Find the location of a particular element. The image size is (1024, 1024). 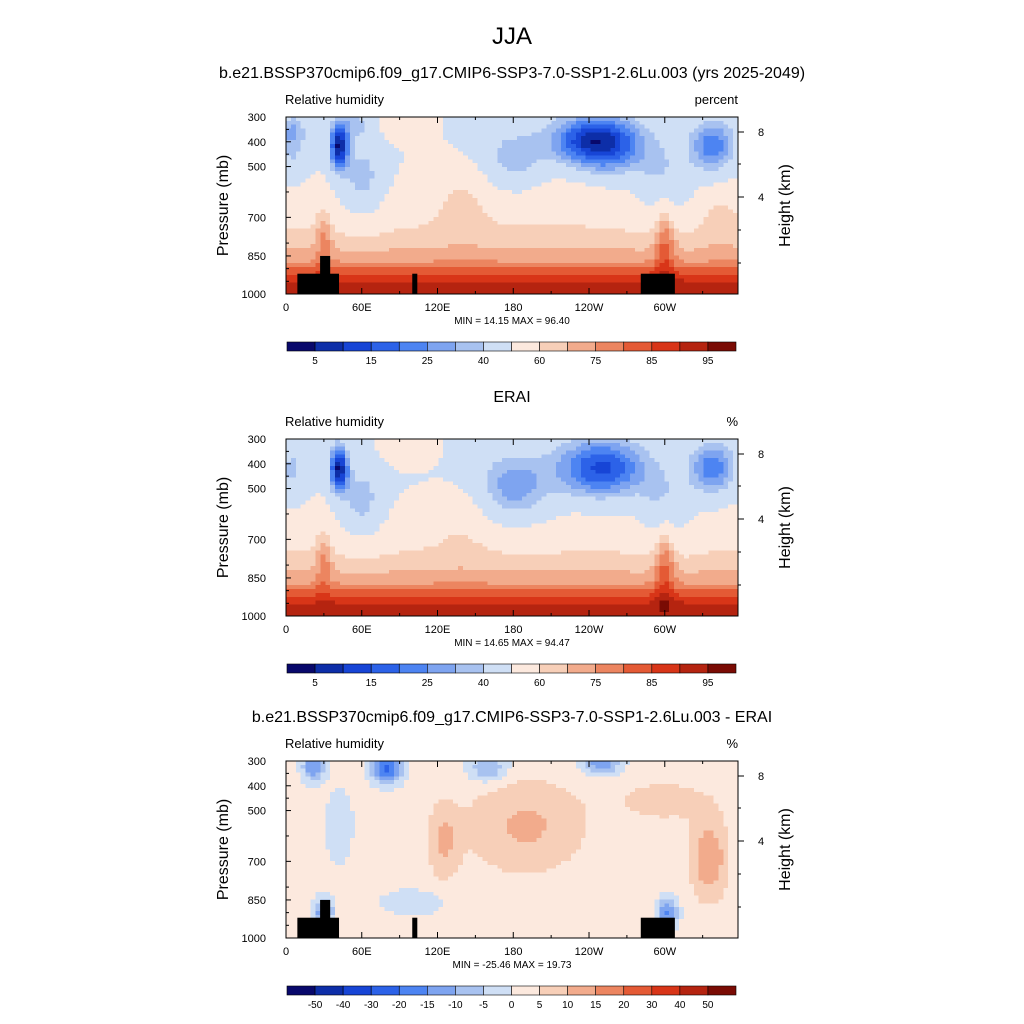

contour-field is located at coordinates (512, 528).